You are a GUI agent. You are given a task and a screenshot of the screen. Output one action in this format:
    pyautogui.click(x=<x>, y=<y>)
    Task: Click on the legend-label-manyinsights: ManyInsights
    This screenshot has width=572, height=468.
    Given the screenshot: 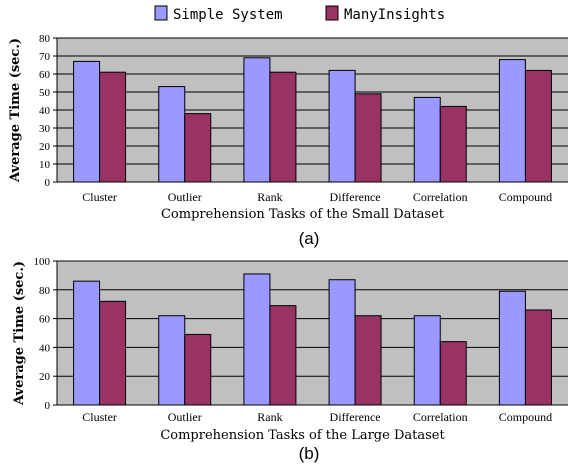 What is the action you would take?
    pyautogui.click(x=394, y=15)
    